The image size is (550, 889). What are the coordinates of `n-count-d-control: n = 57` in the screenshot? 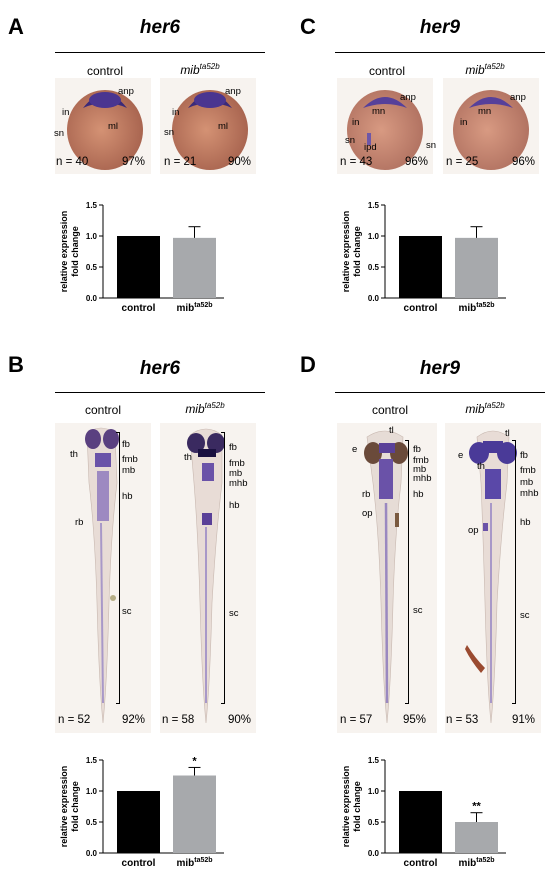 It's located at (356, 720).